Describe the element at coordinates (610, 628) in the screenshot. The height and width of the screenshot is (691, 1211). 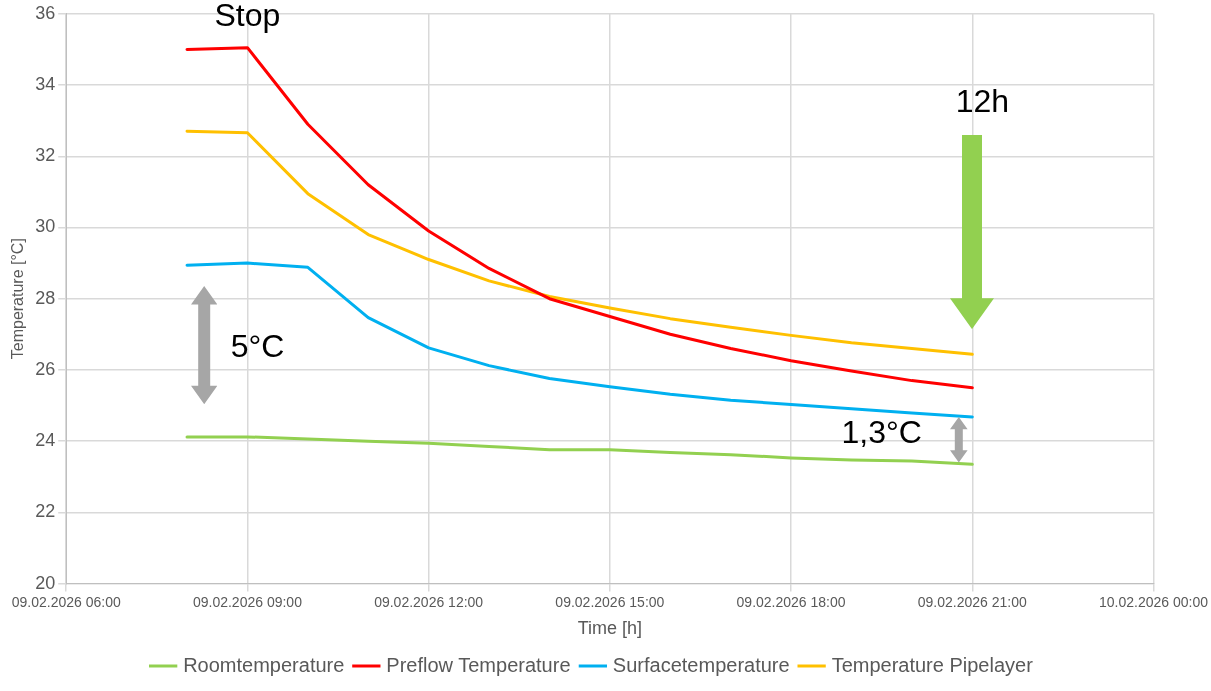
I see `x-axis-title: Time [h]` at that location.